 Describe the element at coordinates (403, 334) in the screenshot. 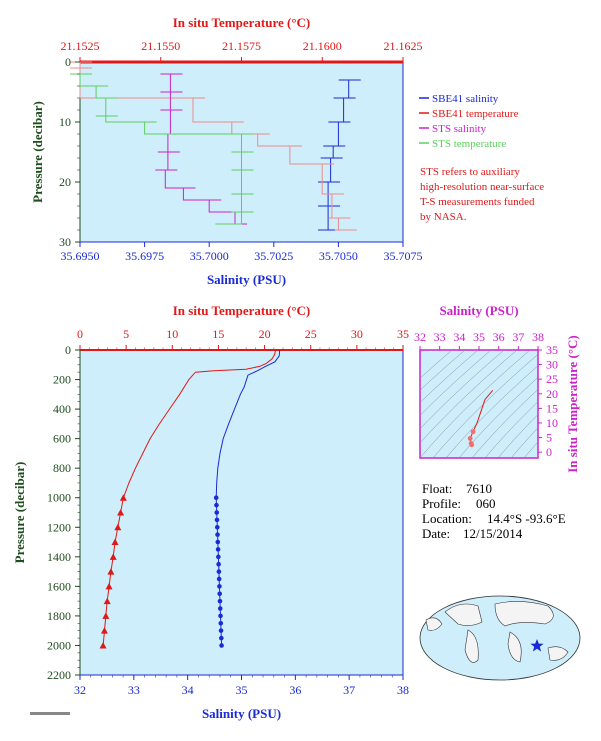

I see `main-temp-tick-label: 35` at that location.